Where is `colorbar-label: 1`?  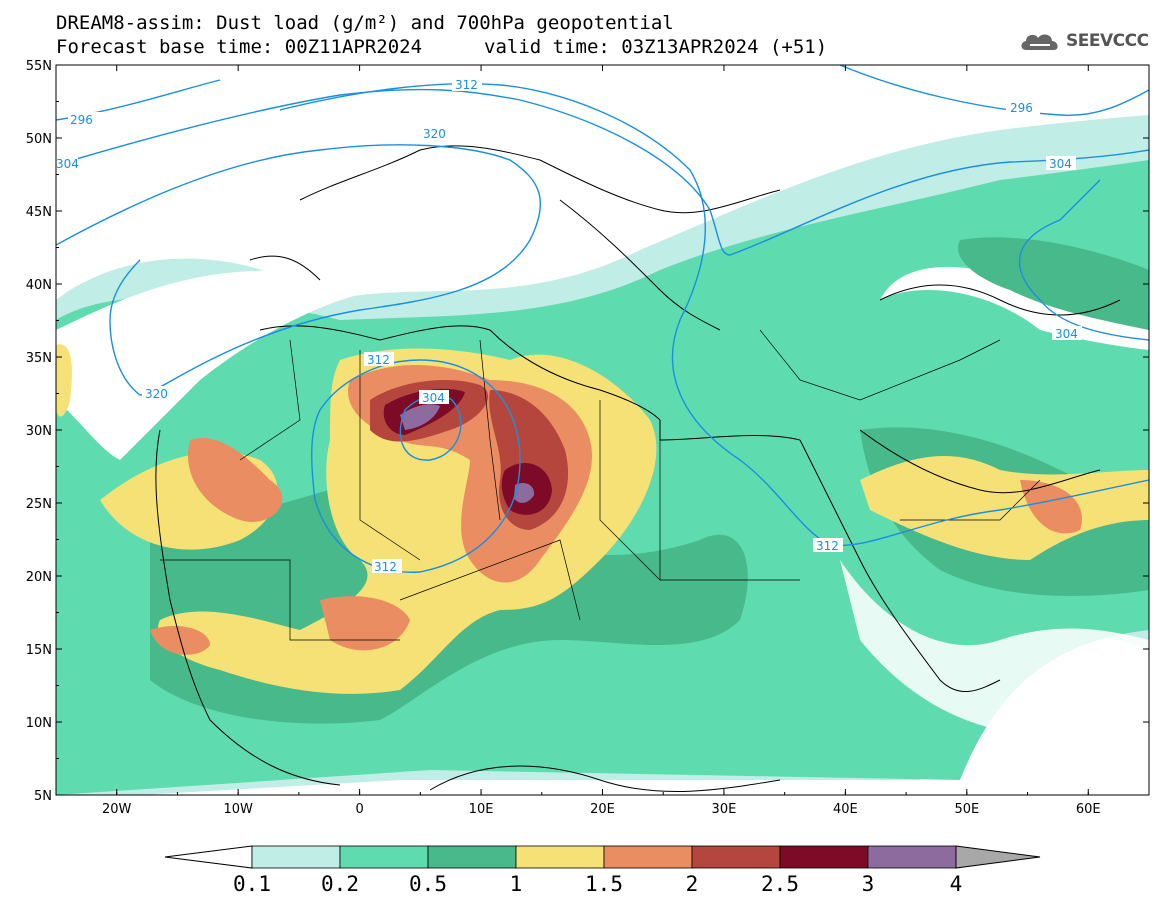
colorbar-label: 1 is located at coordinates (516, 884).